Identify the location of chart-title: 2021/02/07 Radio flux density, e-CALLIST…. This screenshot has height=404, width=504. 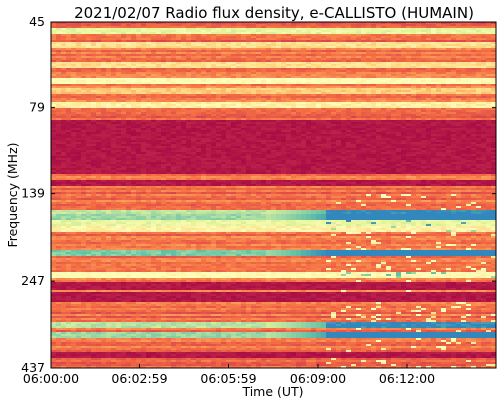
(274, 13).